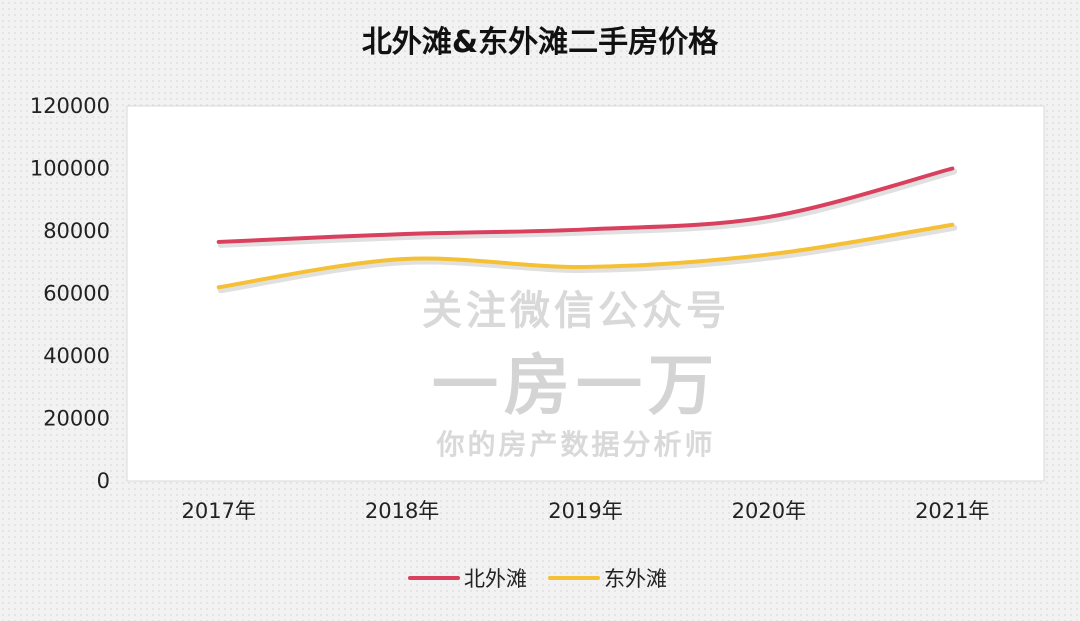 The height and width of the screenshot is (621, 1080). I want to click on legend-label: 东外滩, so click(635, 579).